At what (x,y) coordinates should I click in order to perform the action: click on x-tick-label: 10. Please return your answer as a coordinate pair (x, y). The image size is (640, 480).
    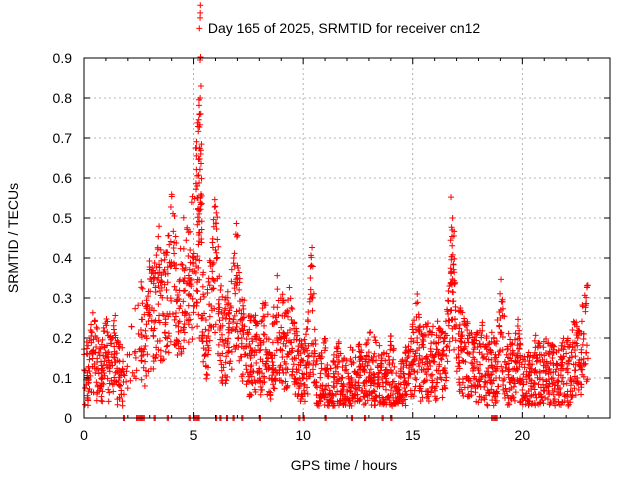
    Looking at the image, I should click on (303, 435).